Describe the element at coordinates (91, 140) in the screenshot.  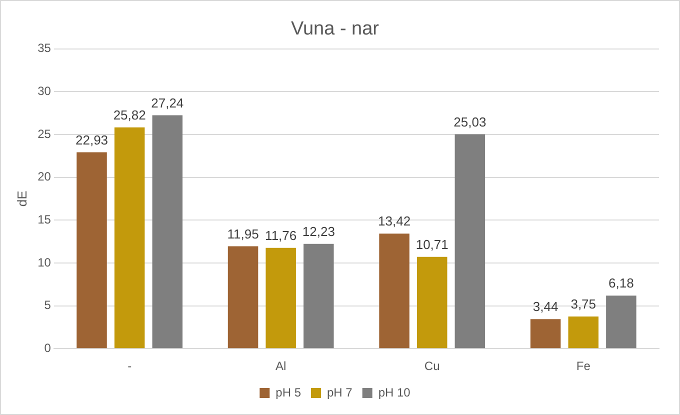
I see `data-label: 22,93` at that location.